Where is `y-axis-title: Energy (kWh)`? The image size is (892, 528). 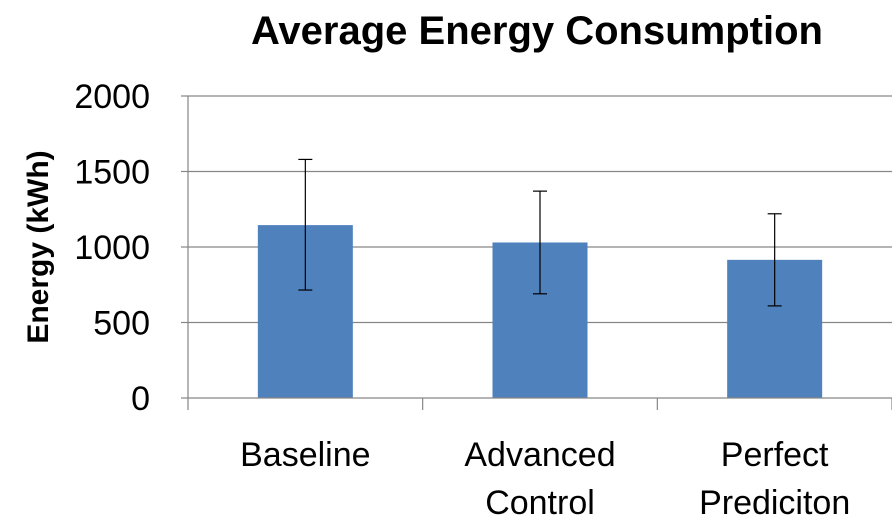 y-axis-title: Energy (kWh) is located at coordinates (38, 246).